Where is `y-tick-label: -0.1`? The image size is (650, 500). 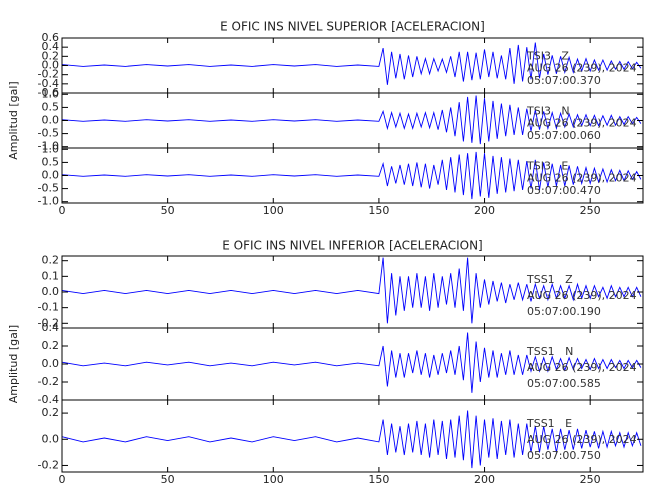 y-tick-label: -0.1 is located at coordinates (48, 307).